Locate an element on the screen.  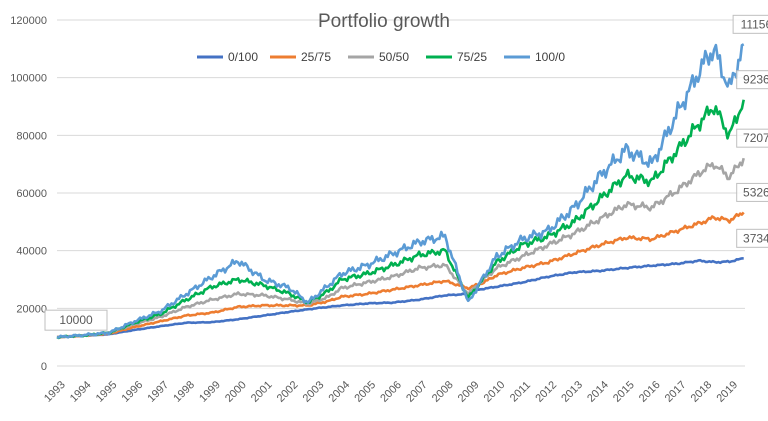
legend-label: 100/0 is located at coordinates (550, 57).